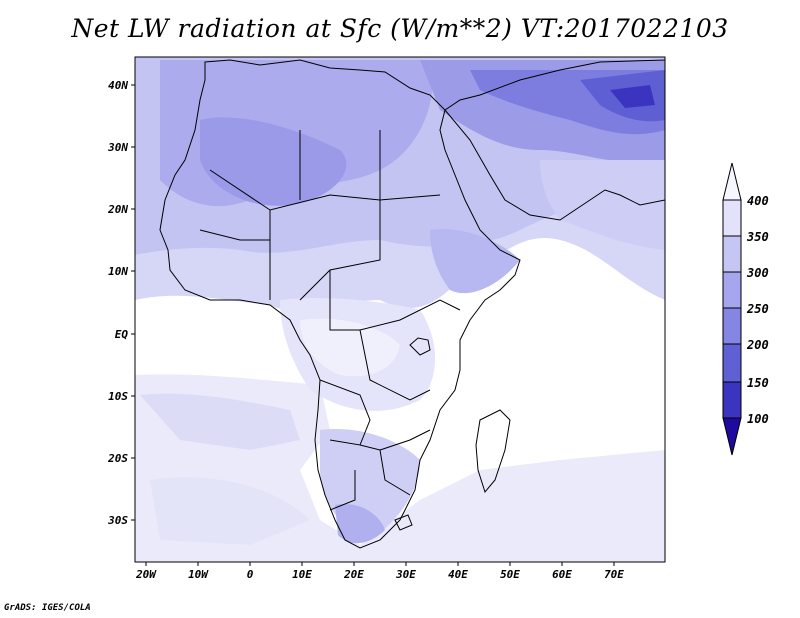 The width and height of the screenshot is (800, 618). Describe the element at coordinates (614, 574) in the screenshot. I see `lon-label: 70E` at that location.